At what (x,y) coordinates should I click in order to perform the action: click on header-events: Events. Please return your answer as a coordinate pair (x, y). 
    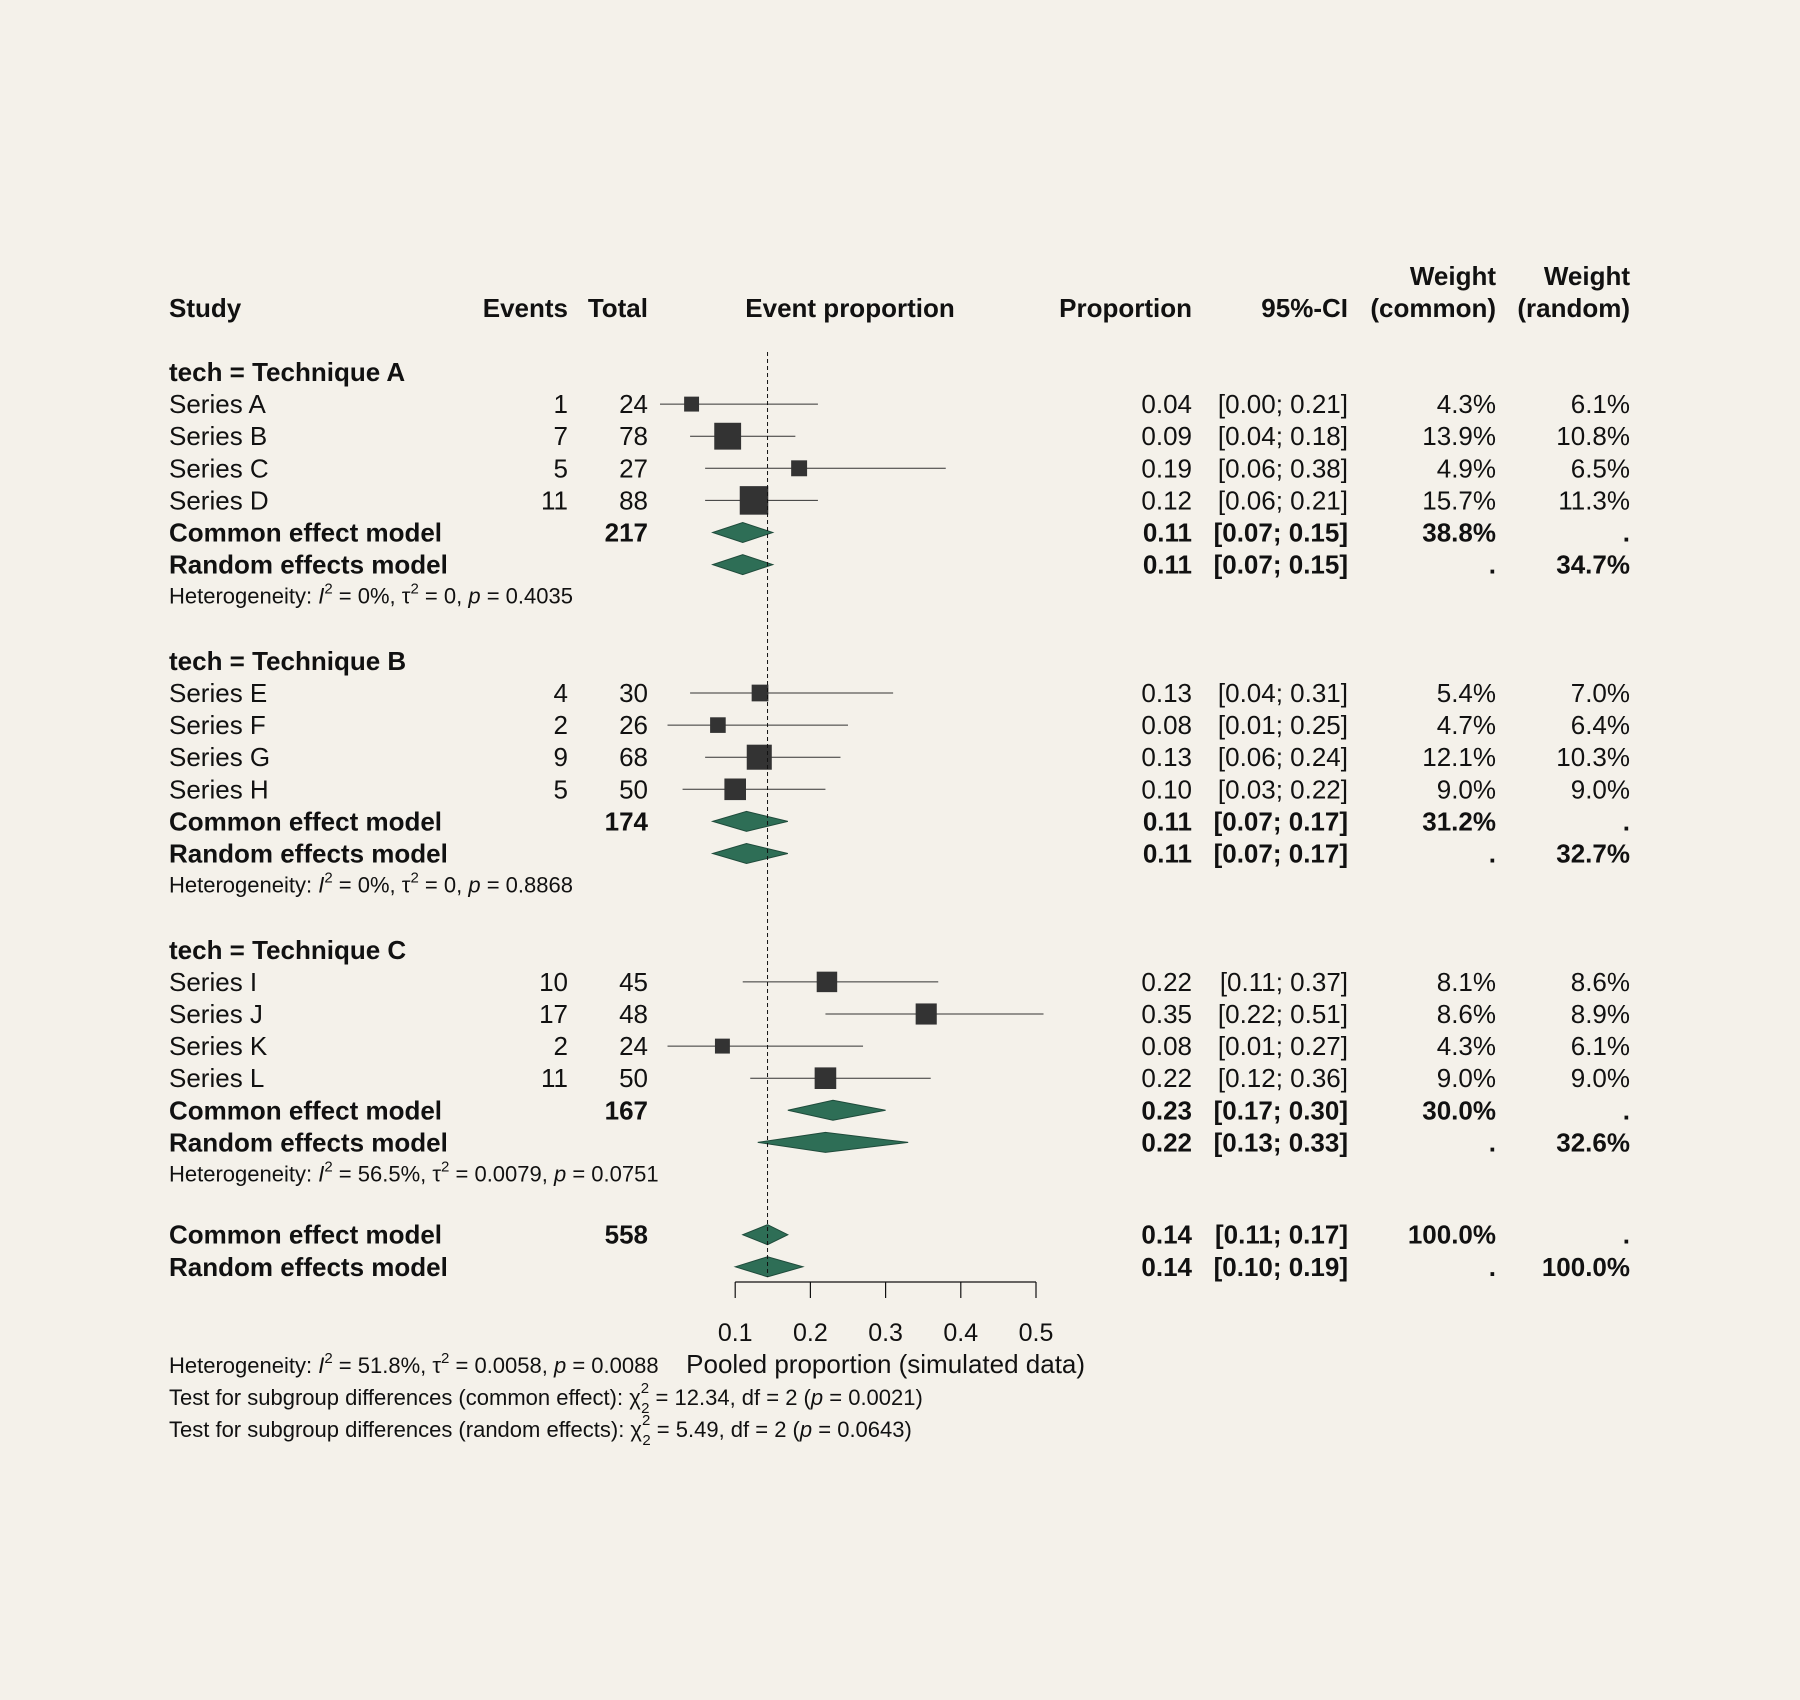
    Looking at the image, I should click on (525, 308).